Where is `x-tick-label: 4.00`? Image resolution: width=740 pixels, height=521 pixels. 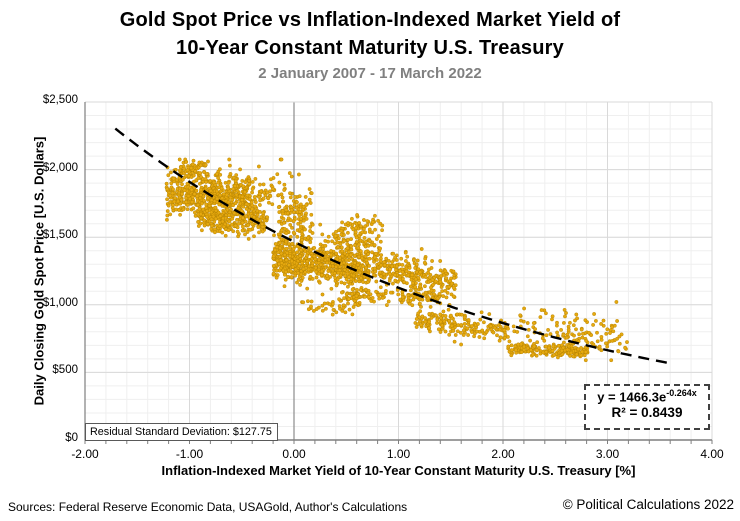
x-tick-label: 4.00 is located at coordinates (712, 454).